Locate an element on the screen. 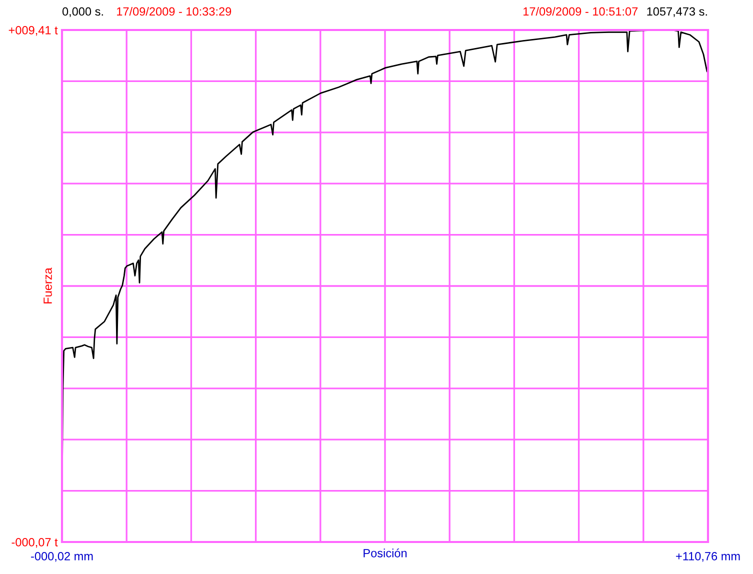 The width and height of the screenshot is (753, 574). x-axis-title: Posición is located at coordinates (385, 553).